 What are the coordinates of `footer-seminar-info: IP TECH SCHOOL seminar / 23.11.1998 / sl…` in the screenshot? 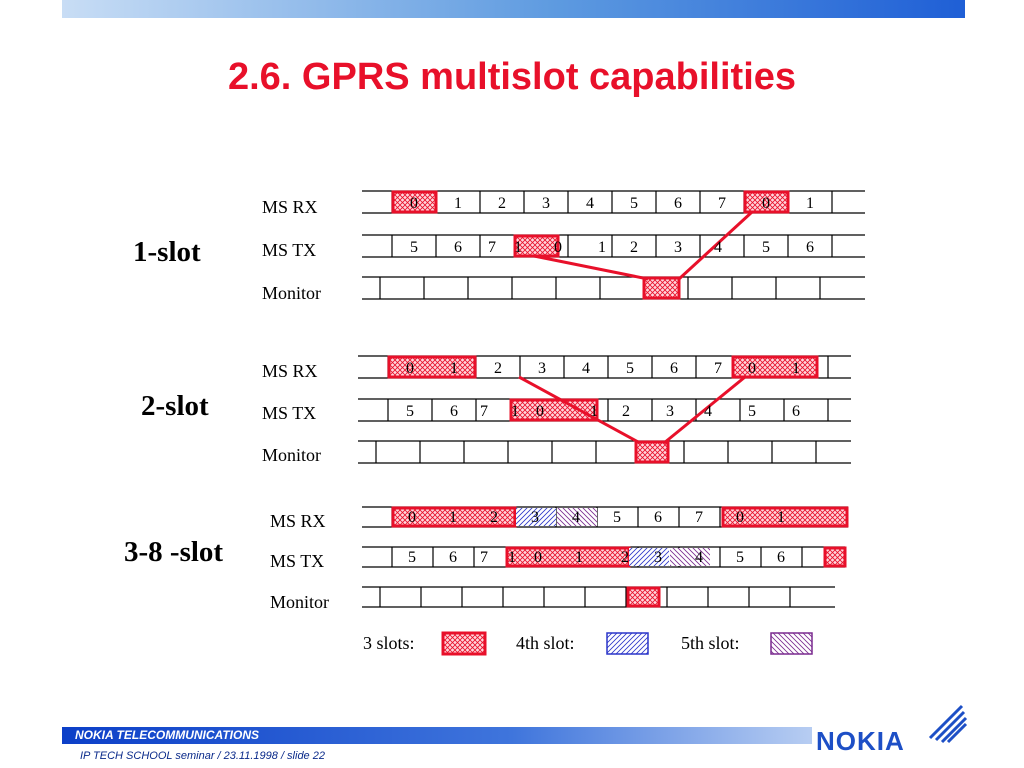 It's located at (202, 756).